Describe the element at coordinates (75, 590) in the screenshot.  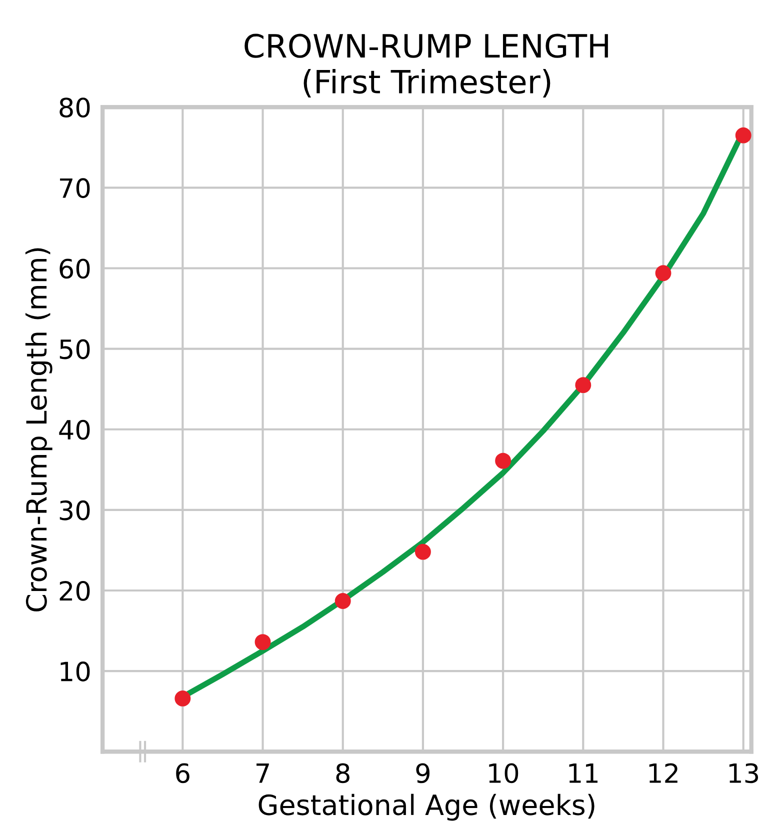
I see `y-tick-label: 20` at that location.